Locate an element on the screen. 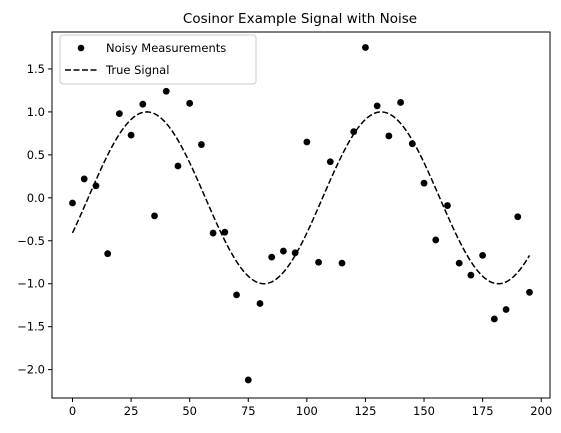  x-tick-label: 125 is located at coordinates (365, 411).